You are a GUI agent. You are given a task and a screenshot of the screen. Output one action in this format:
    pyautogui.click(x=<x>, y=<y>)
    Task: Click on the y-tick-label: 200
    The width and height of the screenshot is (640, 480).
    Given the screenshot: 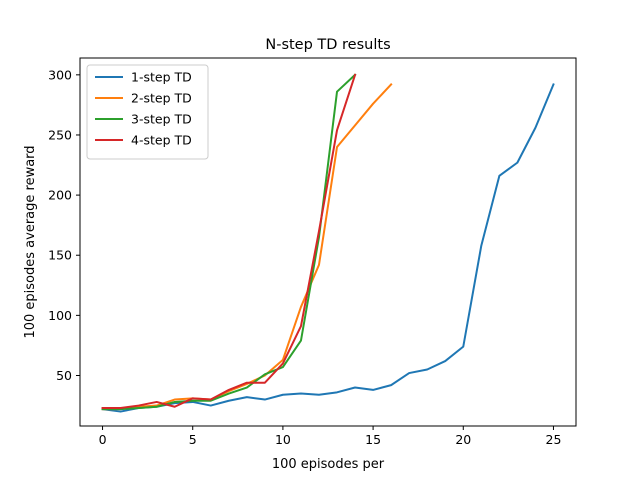 What is the action you would take?
    pyautogui.click(x=60, y=195)
    